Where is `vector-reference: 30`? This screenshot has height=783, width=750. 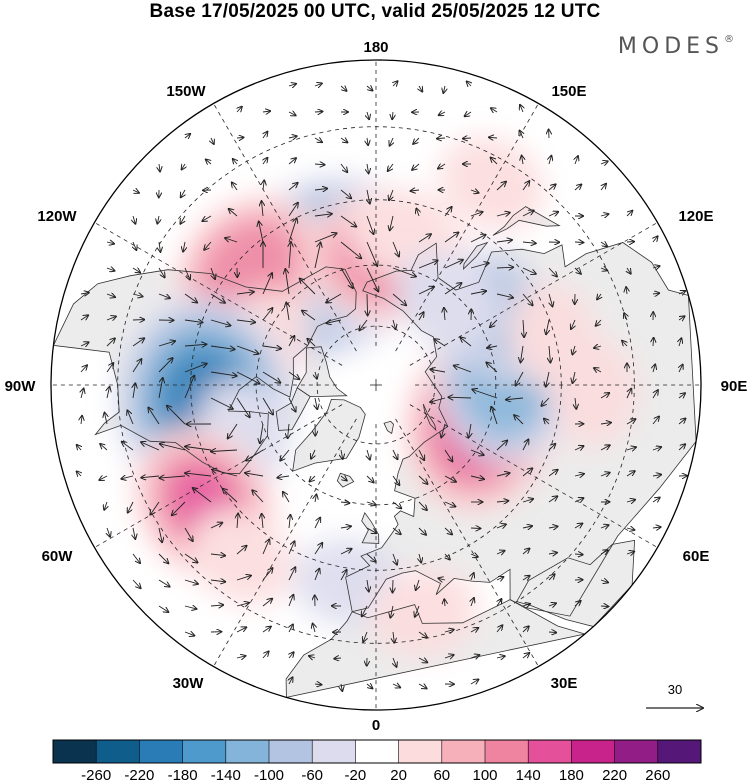
vector-reference: 30 is located at coordinates (674, 695).